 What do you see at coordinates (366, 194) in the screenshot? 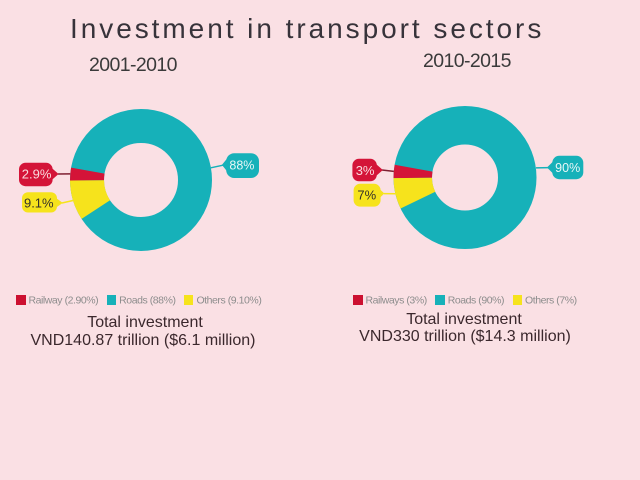
I see `svg-text: 7%` at bounding box center [366, 194].